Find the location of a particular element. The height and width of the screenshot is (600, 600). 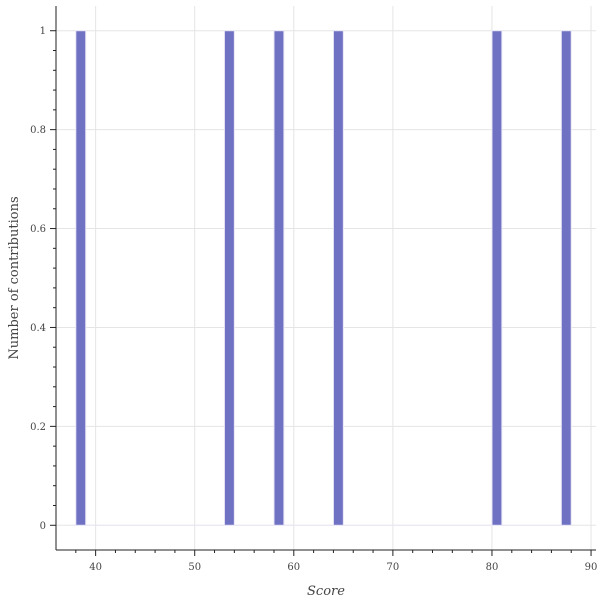

y-tick-label: 1 is located at coordinates (43, 31).